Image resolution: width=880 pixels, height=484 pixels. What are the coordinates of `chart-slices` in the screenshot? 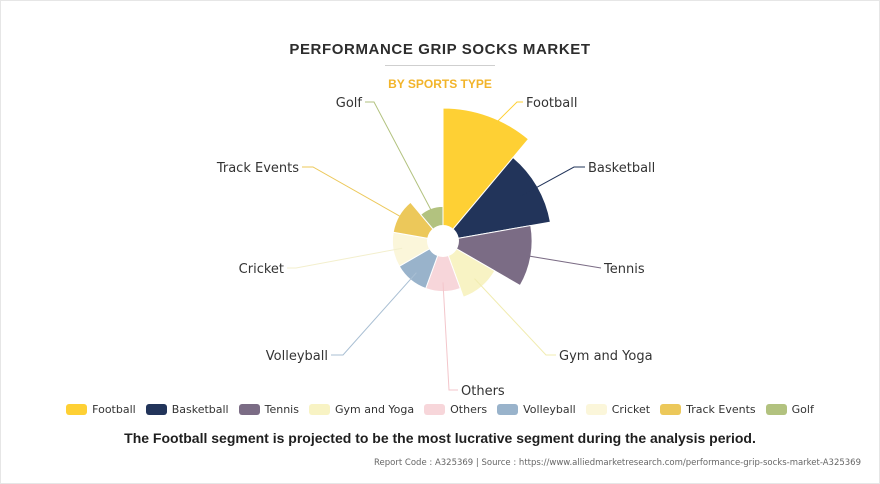 It's located at (471, 202).